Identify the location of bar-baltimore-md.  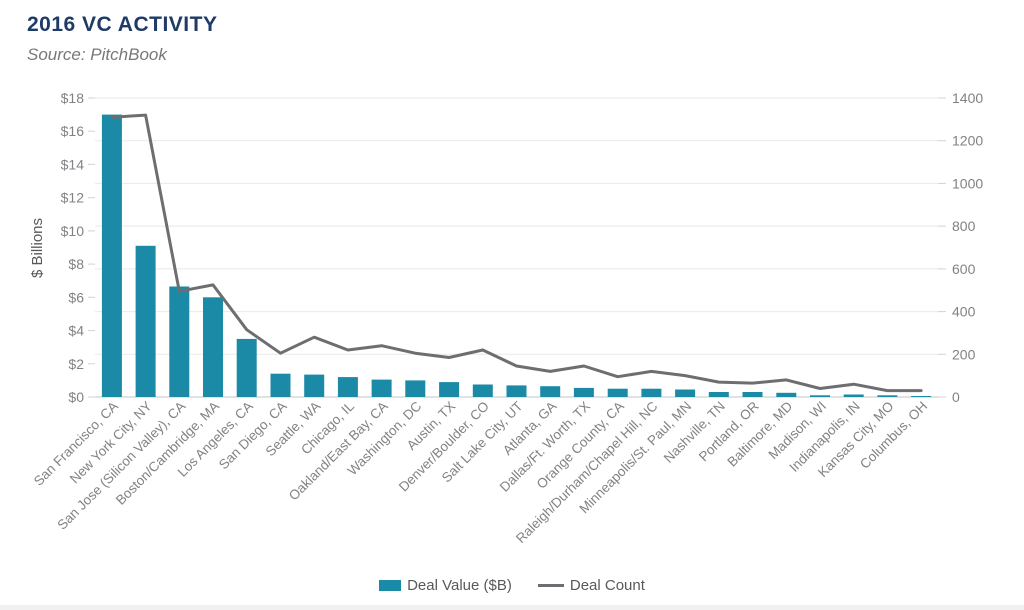
(786, 394).